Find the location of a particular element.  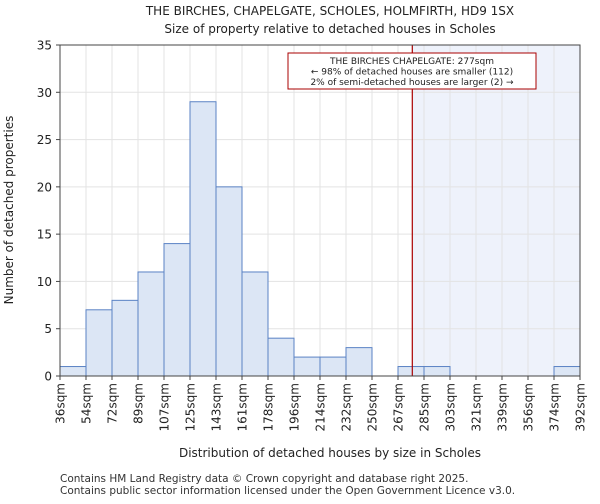

x-tick-label: 339sqm is located at coordinates (503, 407).